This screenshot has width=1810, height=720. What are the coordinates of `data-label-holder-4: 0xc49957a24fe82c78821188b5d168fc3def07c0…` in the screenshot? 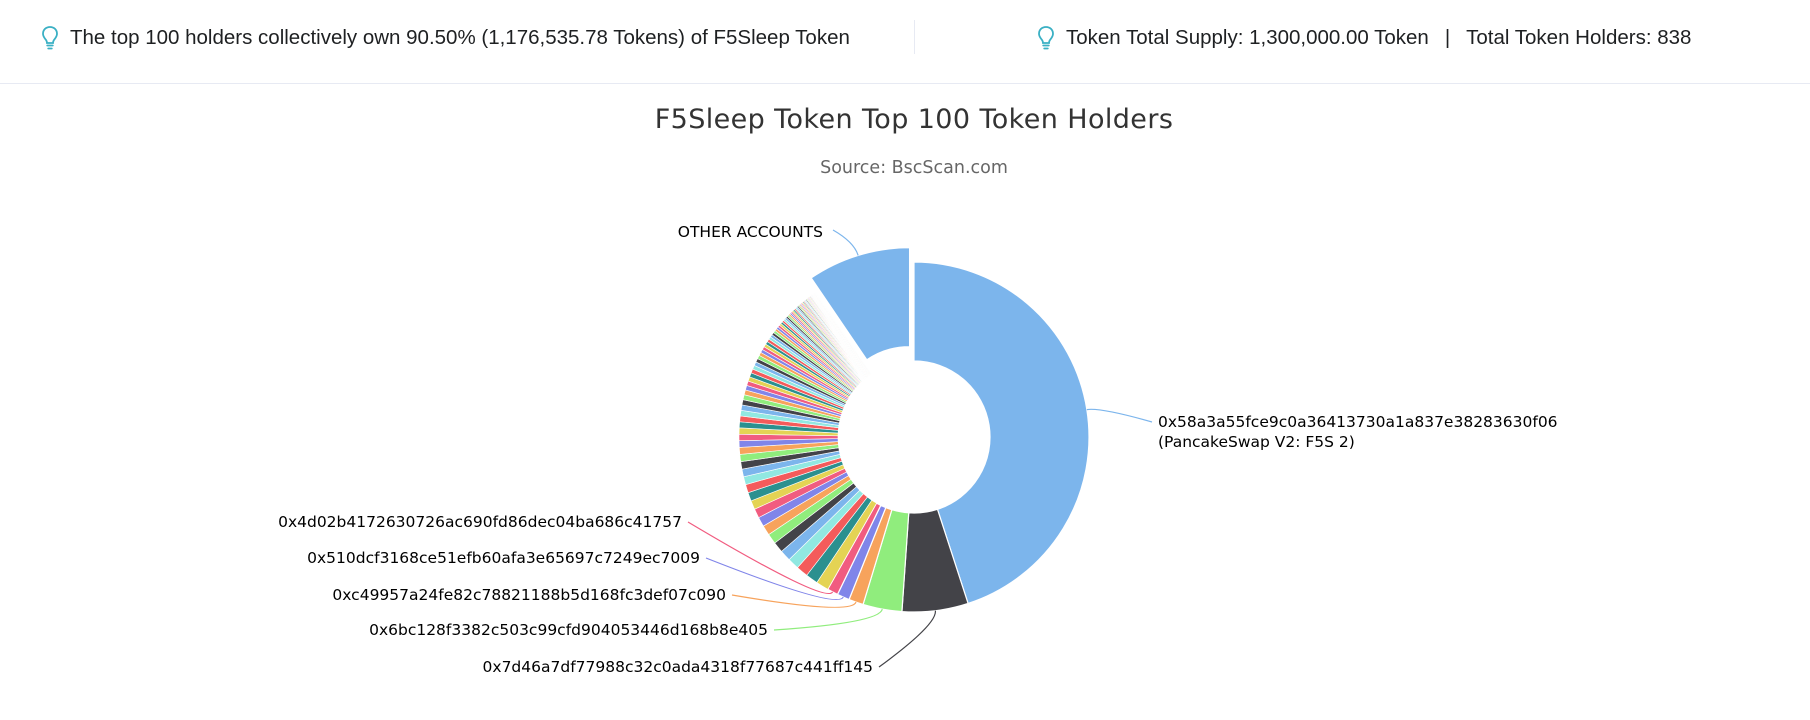 It's located at (529, 595).